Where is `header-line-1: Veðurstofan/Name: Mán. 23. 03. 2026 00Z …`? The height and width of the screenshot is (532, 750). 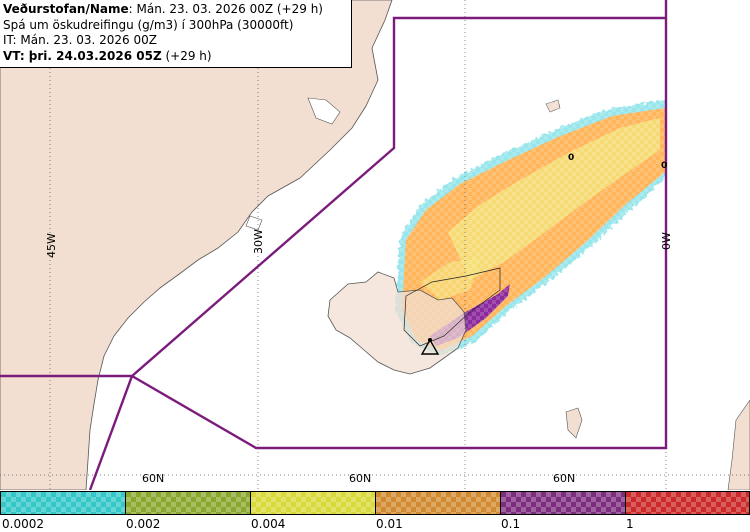
header-line-1: Veðurstofan/Name: Mán. 23. 03. 2026 00Z … is located at coordinates (175, 10).